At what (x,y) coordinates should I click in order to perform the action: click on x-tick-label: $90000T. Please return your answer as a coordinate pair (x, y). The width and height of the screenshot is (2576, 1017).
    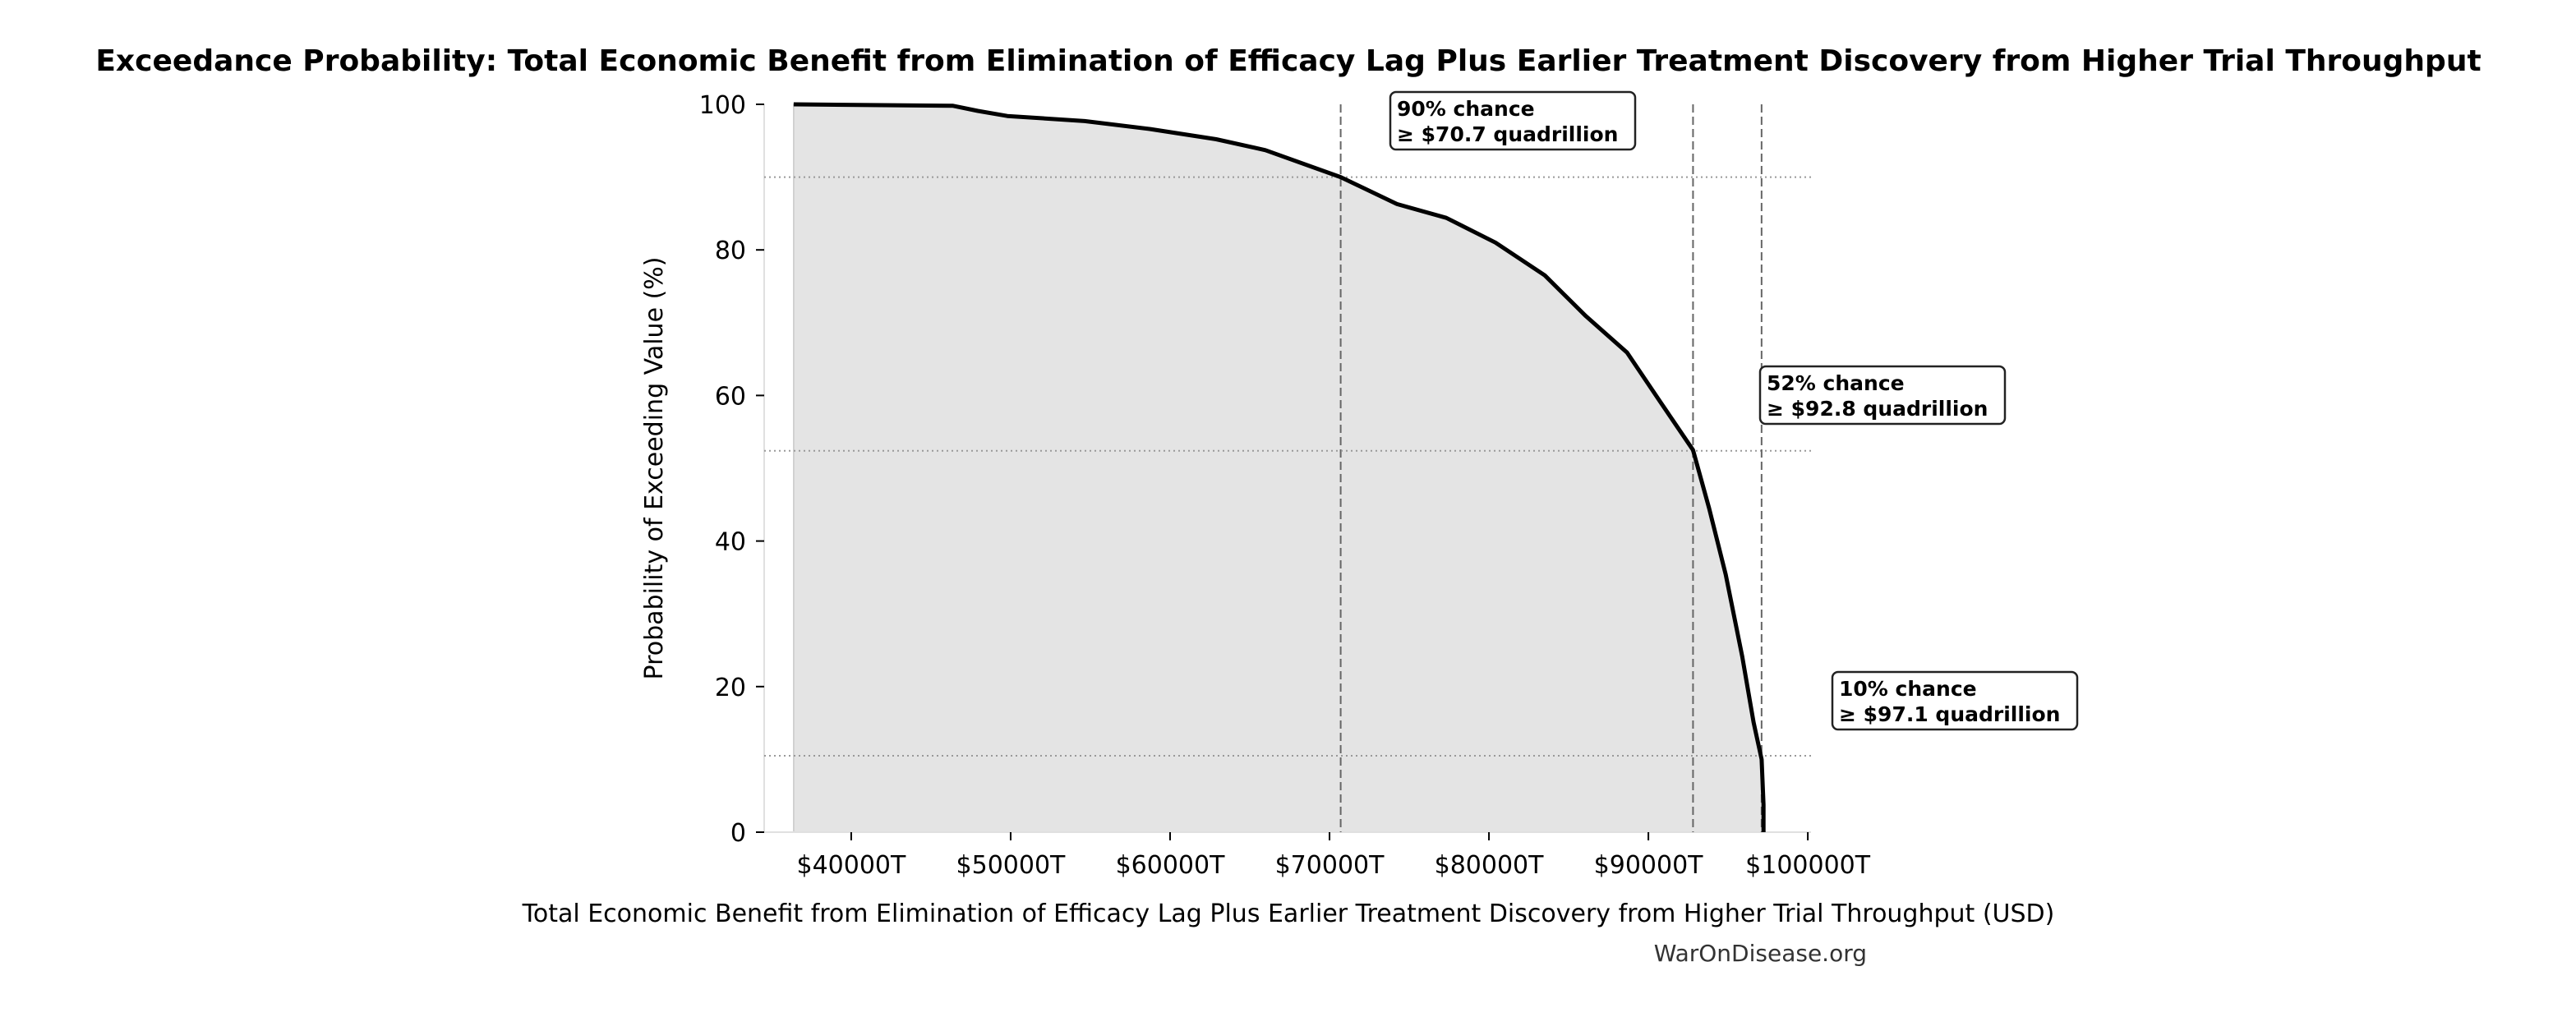
    Looking at the image, I should click on (1649, 866).